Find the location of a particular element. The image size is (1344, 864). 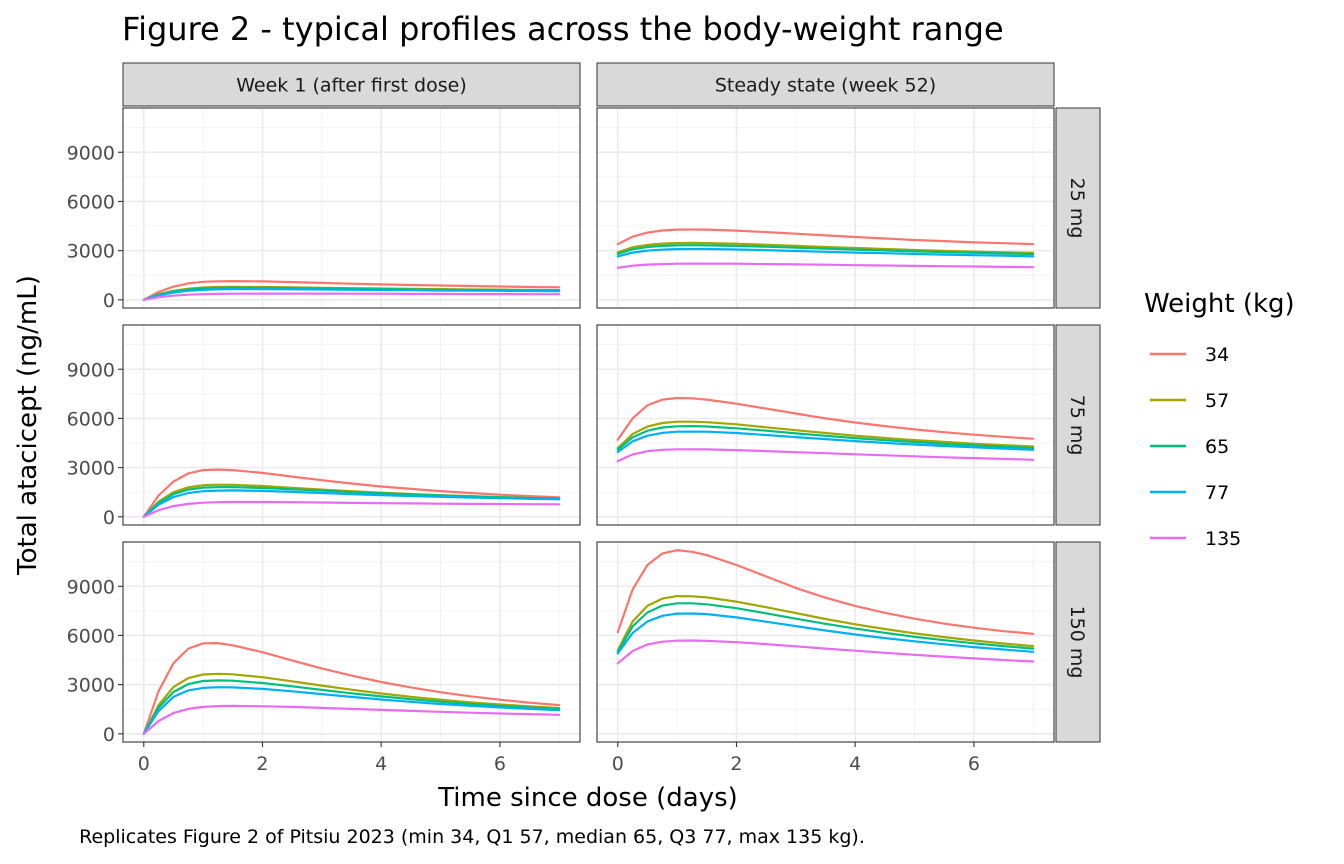

panel-steady-state-week-52-150-mg: 0 2 4 6 is located at coordinates (825, 658).